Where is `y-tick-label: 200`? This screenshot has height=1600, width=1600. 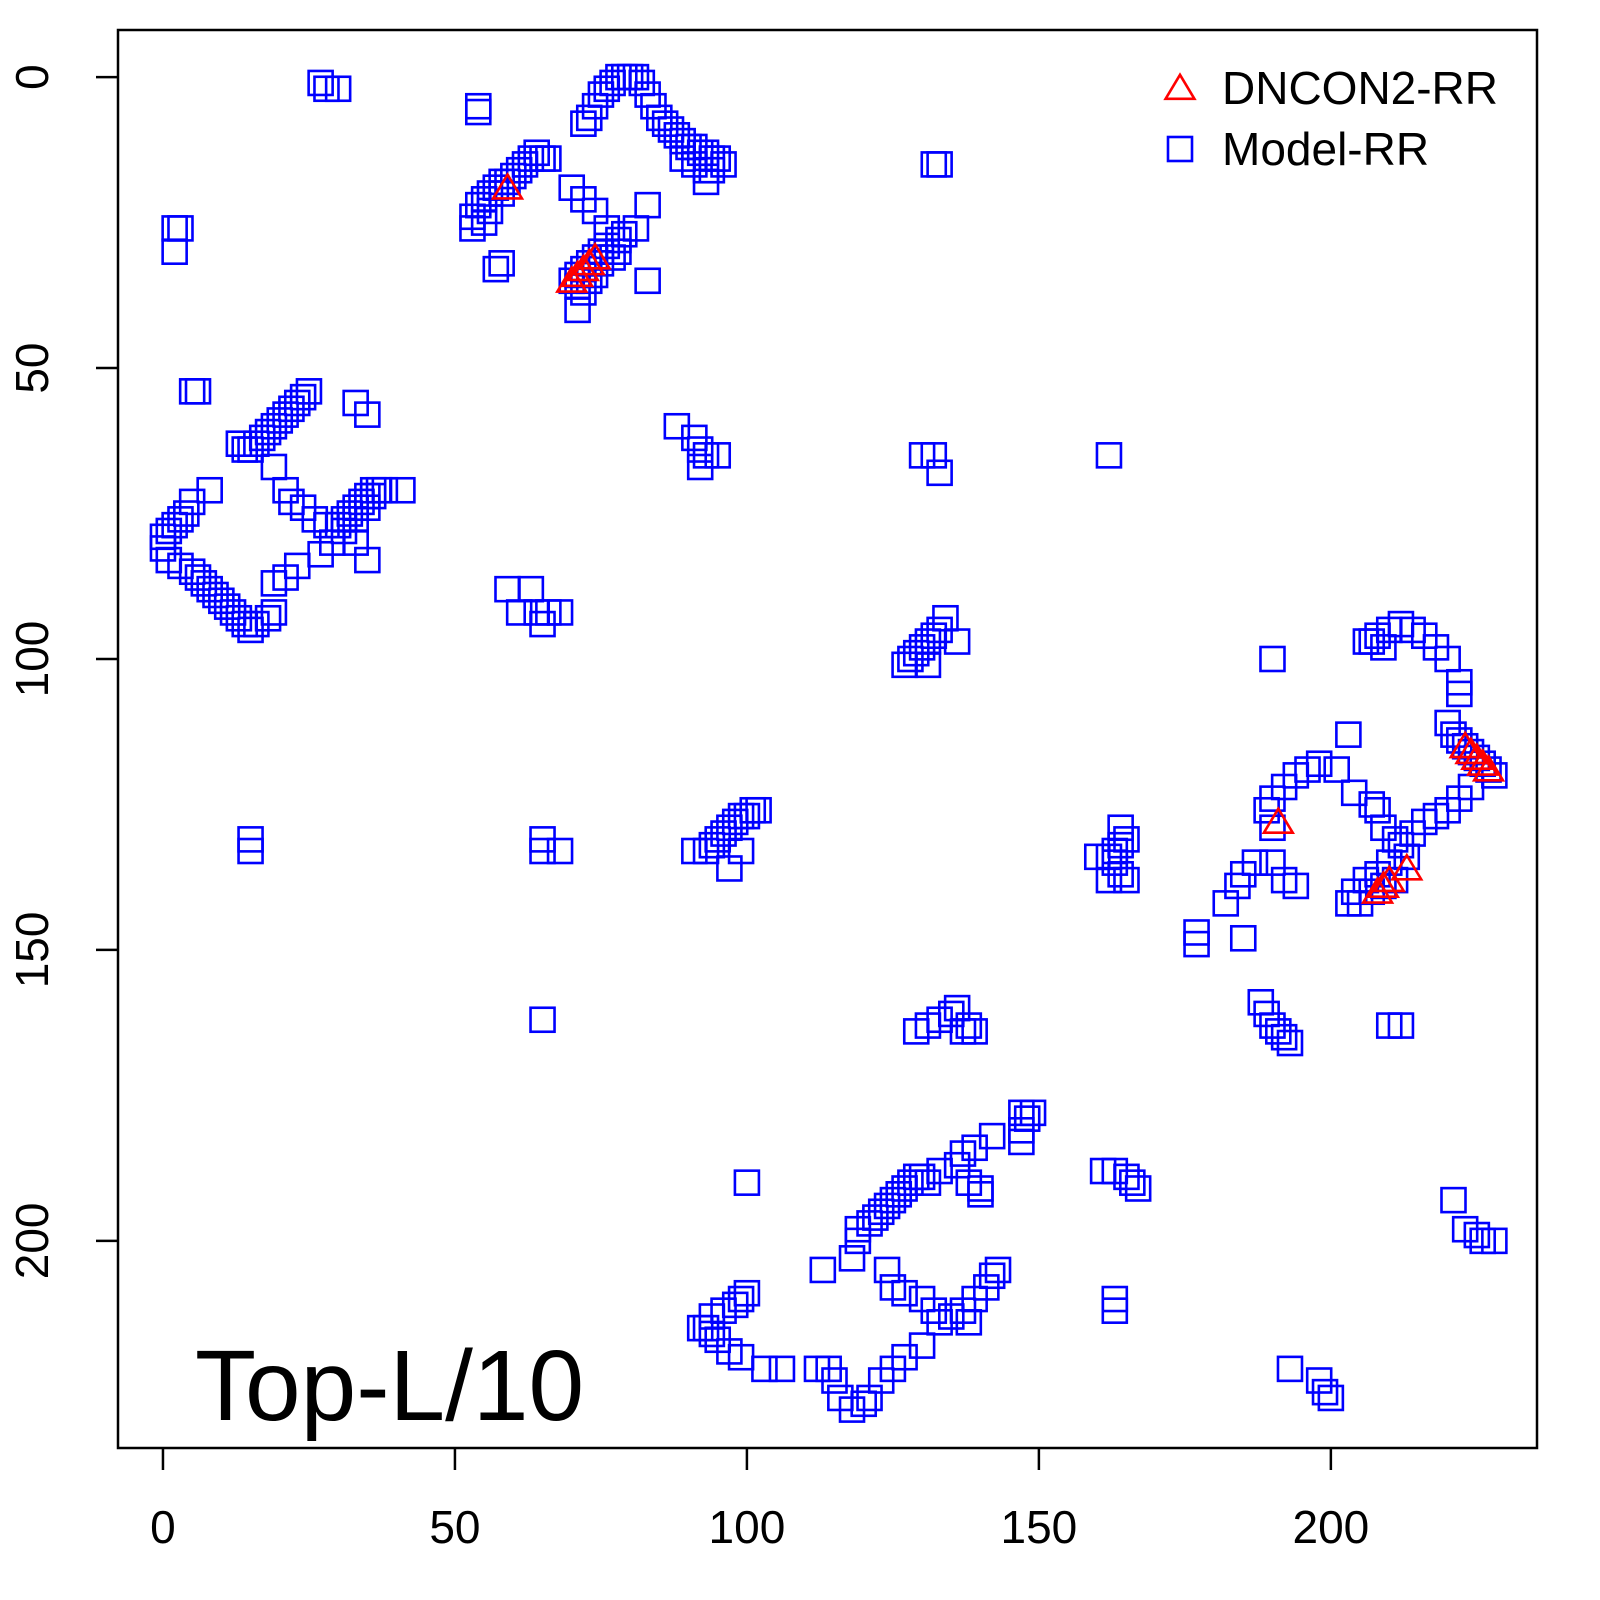
y-tick-label: 200 is located at coordinates (32, 1240).